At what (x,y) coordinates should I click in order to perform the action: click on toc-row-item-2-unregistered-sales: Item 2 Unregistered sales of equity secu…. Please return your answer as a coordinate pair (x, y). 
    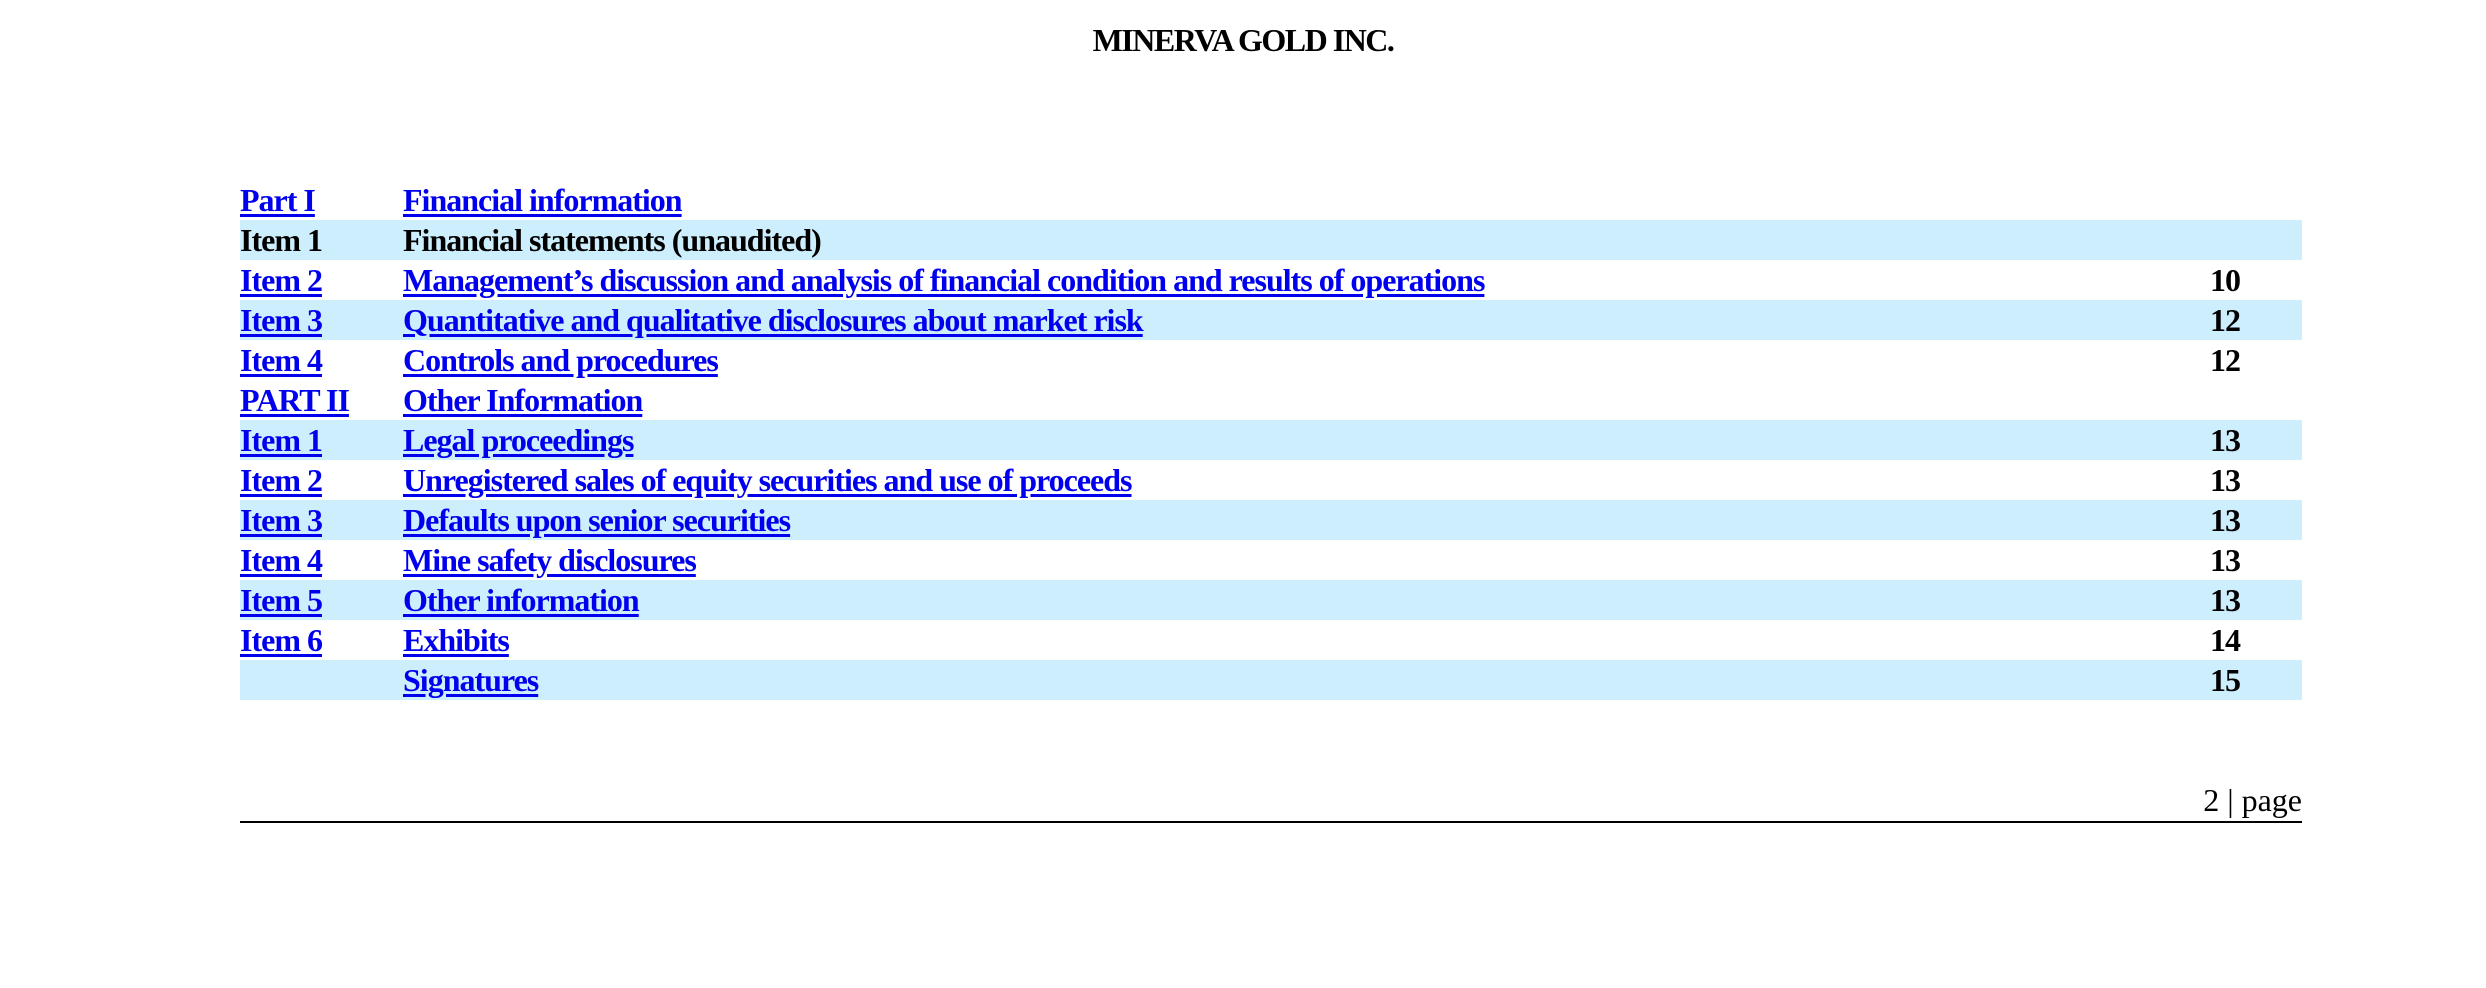
    Looking at the image, I should click on (1271, 480).